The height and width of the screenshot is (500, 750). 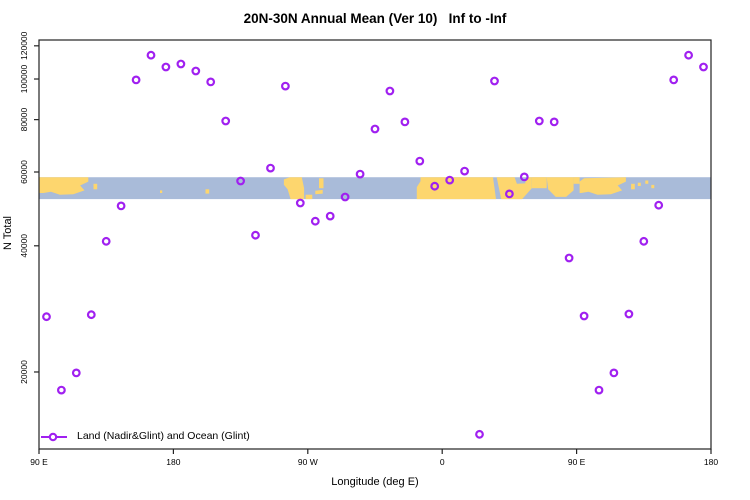 I want to click on legend-marker-icon, so click(x=54, y=436).